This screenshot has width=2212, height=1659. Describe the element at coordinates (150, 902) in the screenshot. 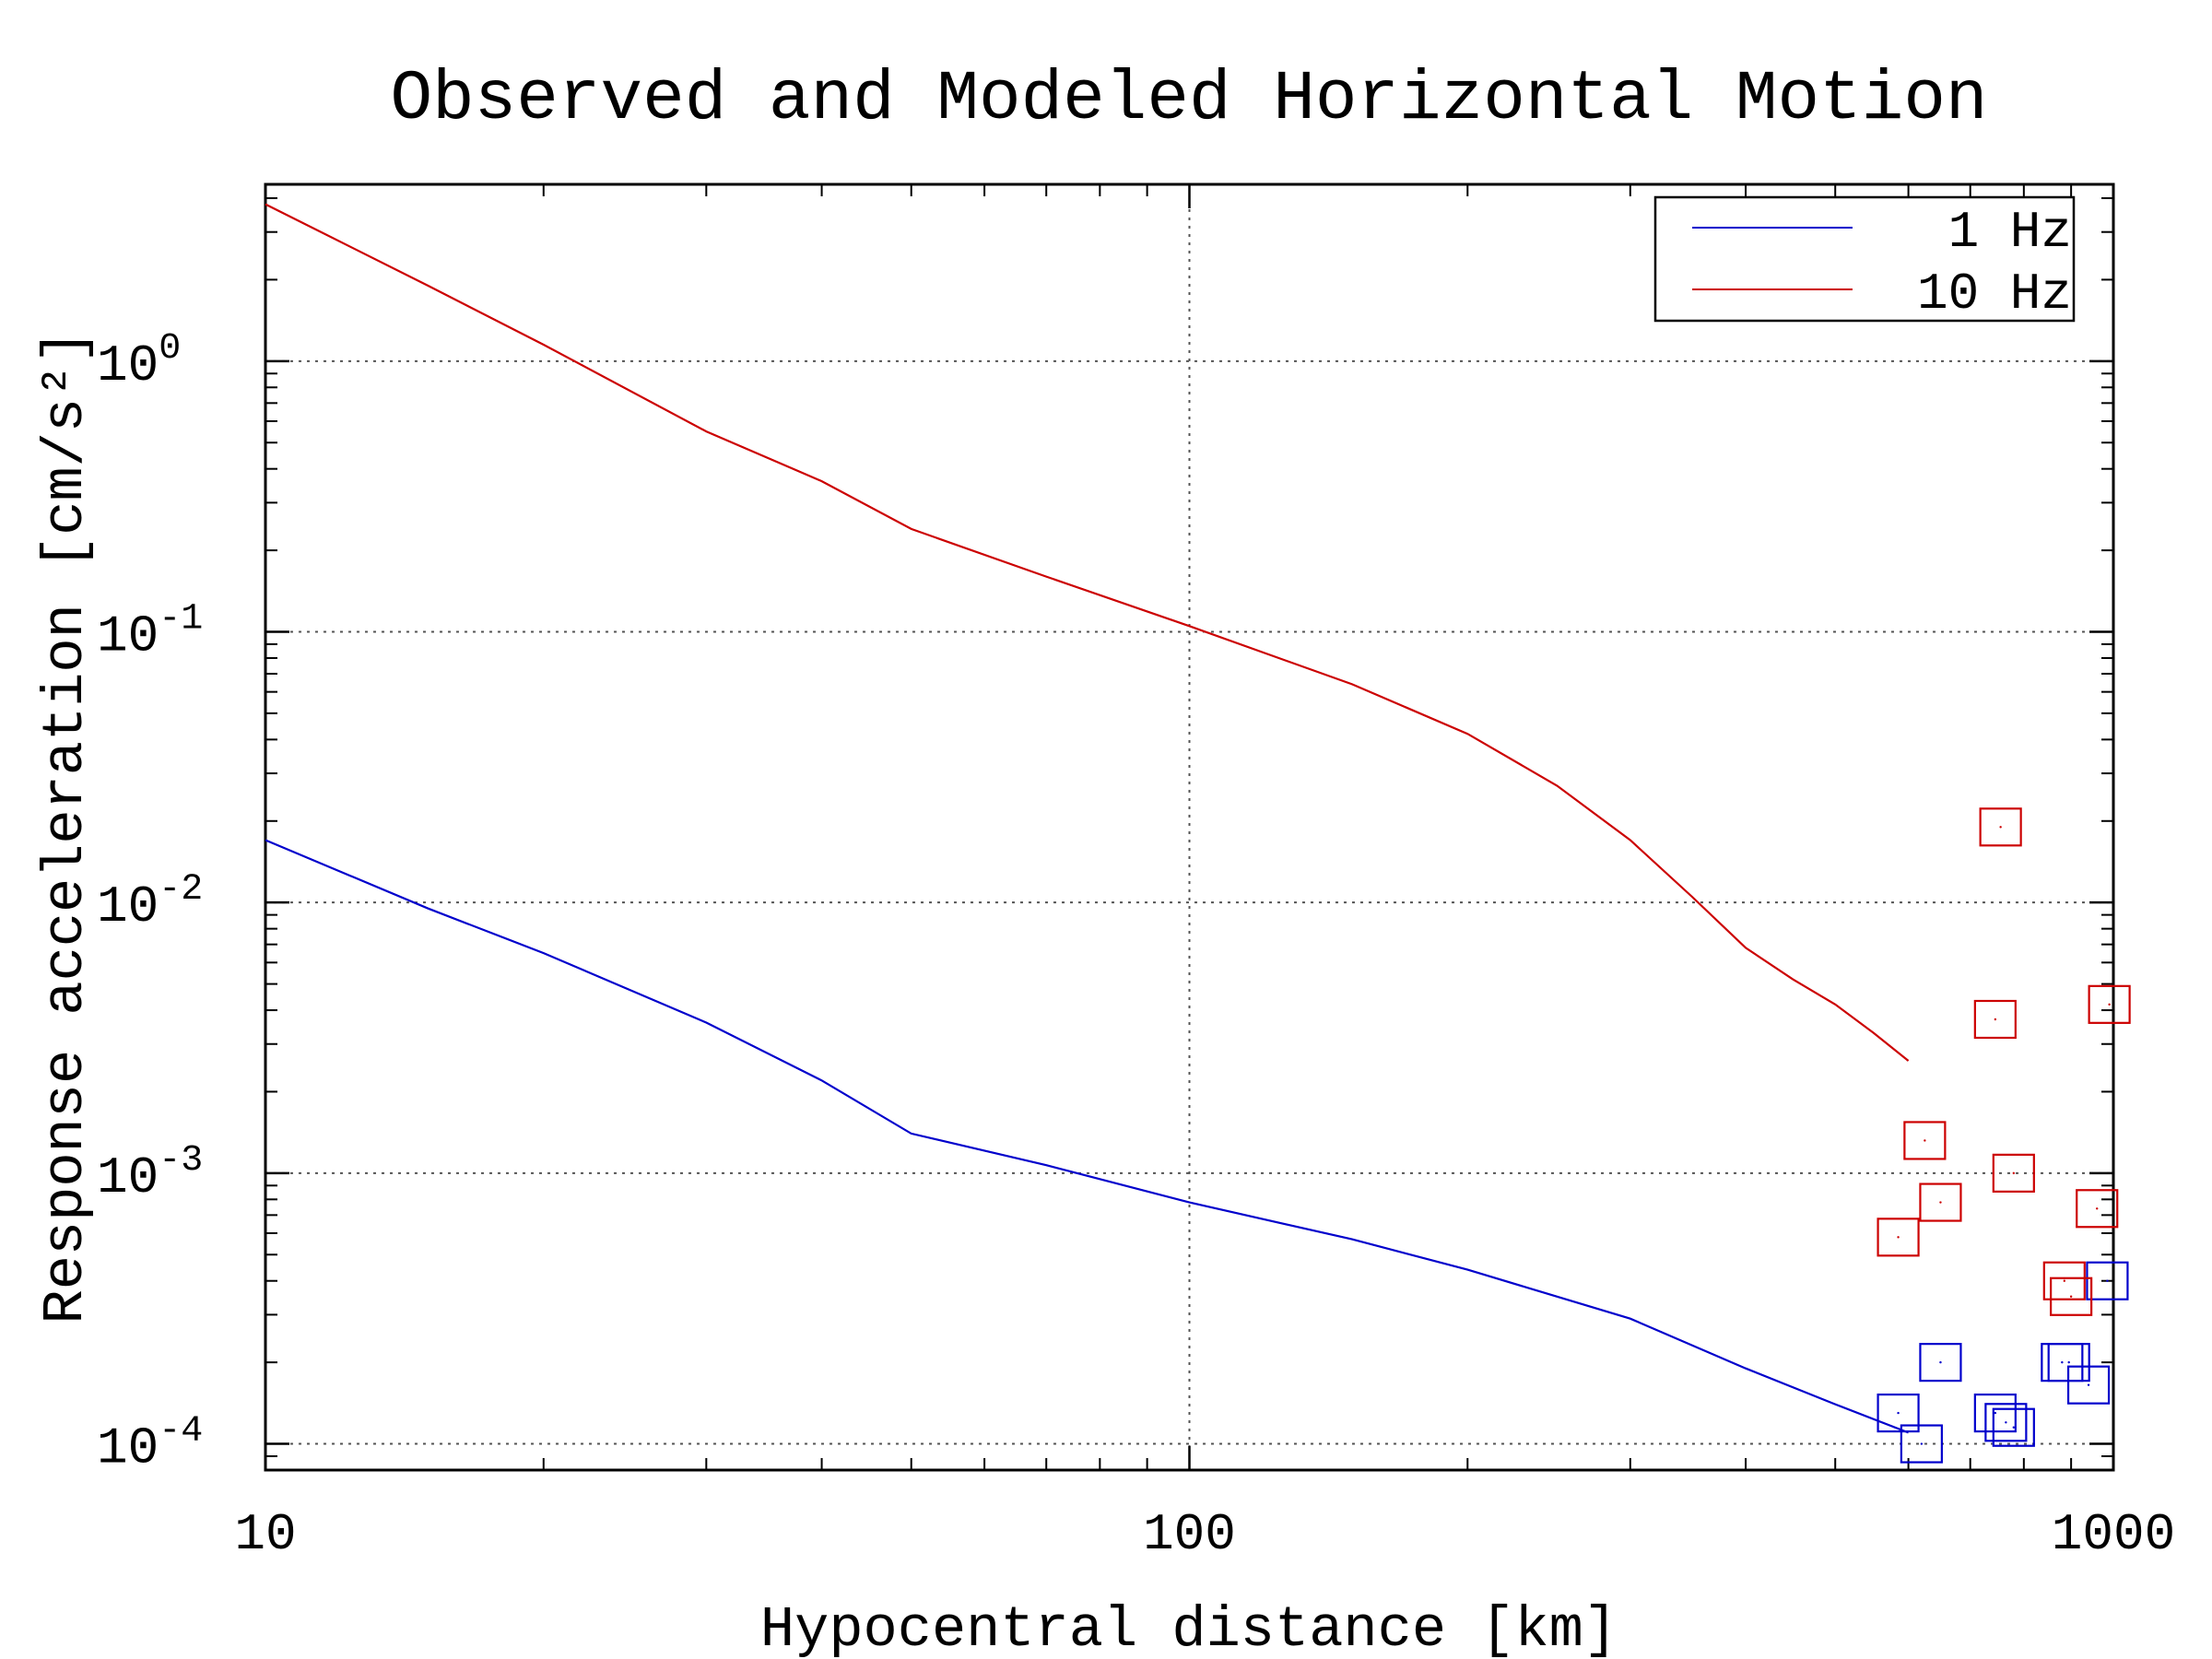

I see `y-tick-label: 10⁻²` at that location.